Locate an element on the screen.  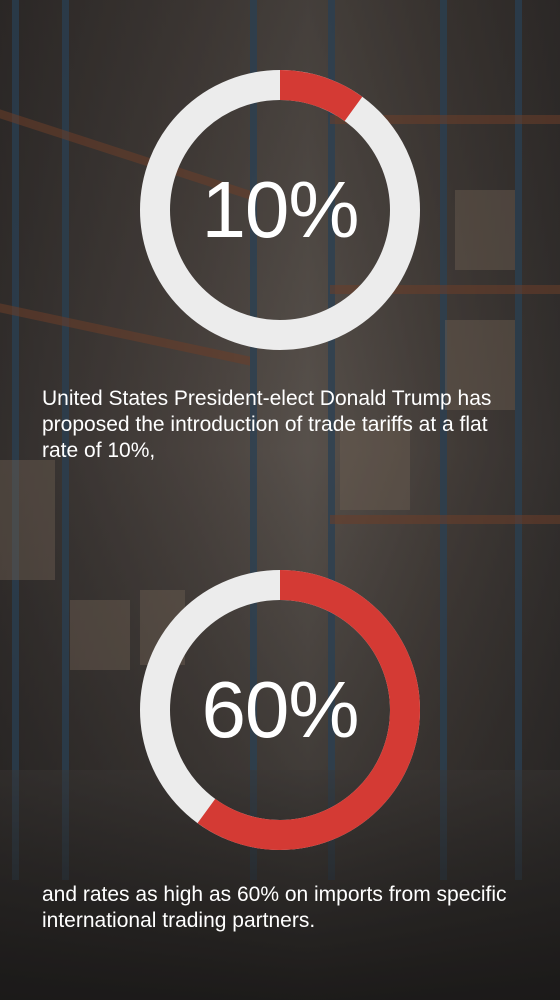
donut-chart-10: 10% is located at coordinates (280, 210).